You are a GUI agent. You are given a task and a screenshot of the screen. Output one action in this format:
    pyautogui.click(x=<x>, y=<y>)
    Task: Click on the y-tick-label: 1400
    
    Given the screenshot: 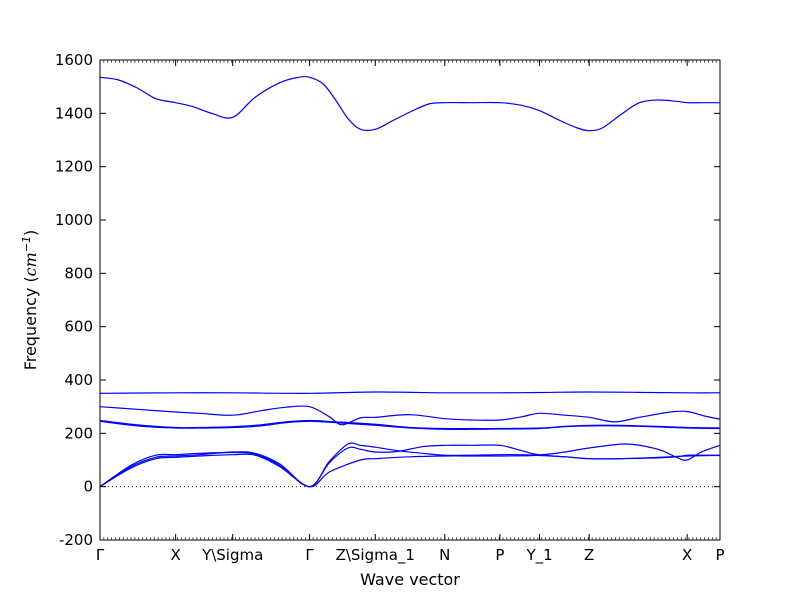 What is the action you would take?
    pyautogui.click(x=74, y=113)
    